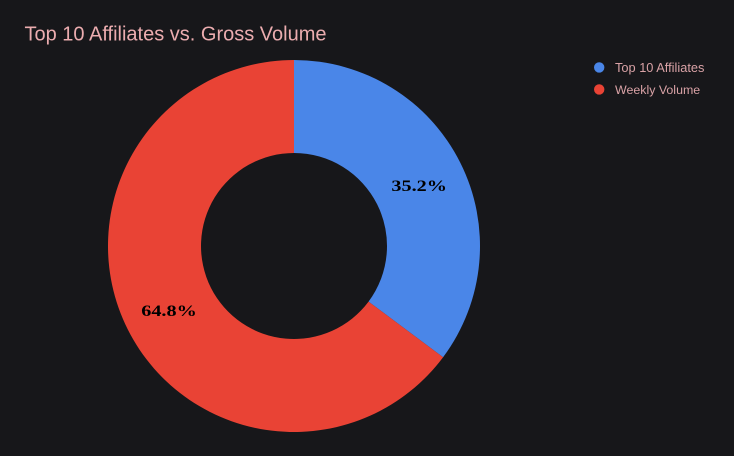 The height and width of the screenshot is (456, 734). What do you see at coordinates (419, 186) in the screenshot?
I see `svg-text: 35.2%` at bounding box center [419, 186].